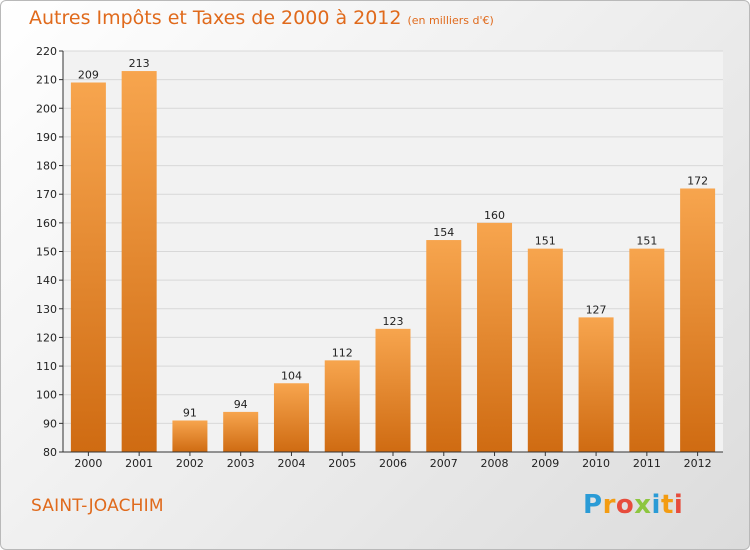  What do you see at coordinates (596, 309) in the screenshot?
I see `bar-value-label: 127` at bounding box center [596, 309].